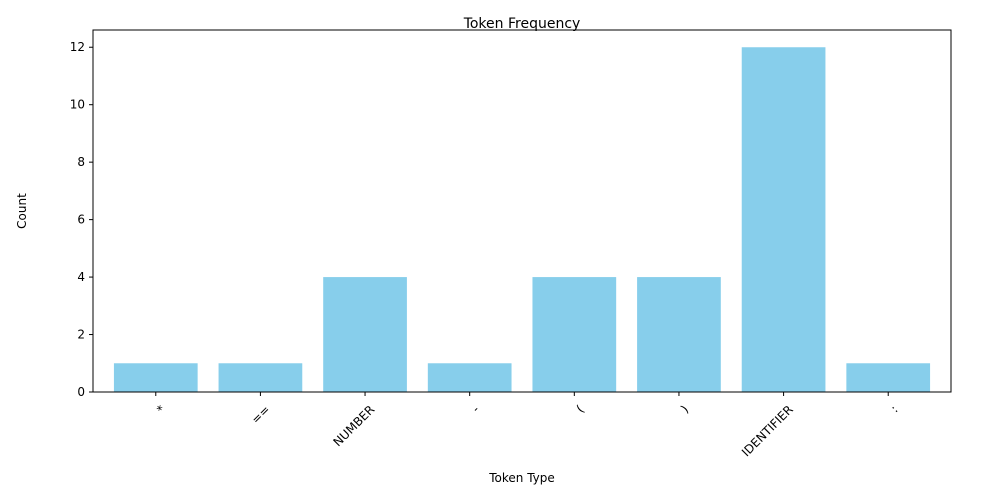 This screenshot has width=1000, height=504. Describe the element at coordinates (81, 162) in the screenshot. I see `y-tick-label: 8` at that location.